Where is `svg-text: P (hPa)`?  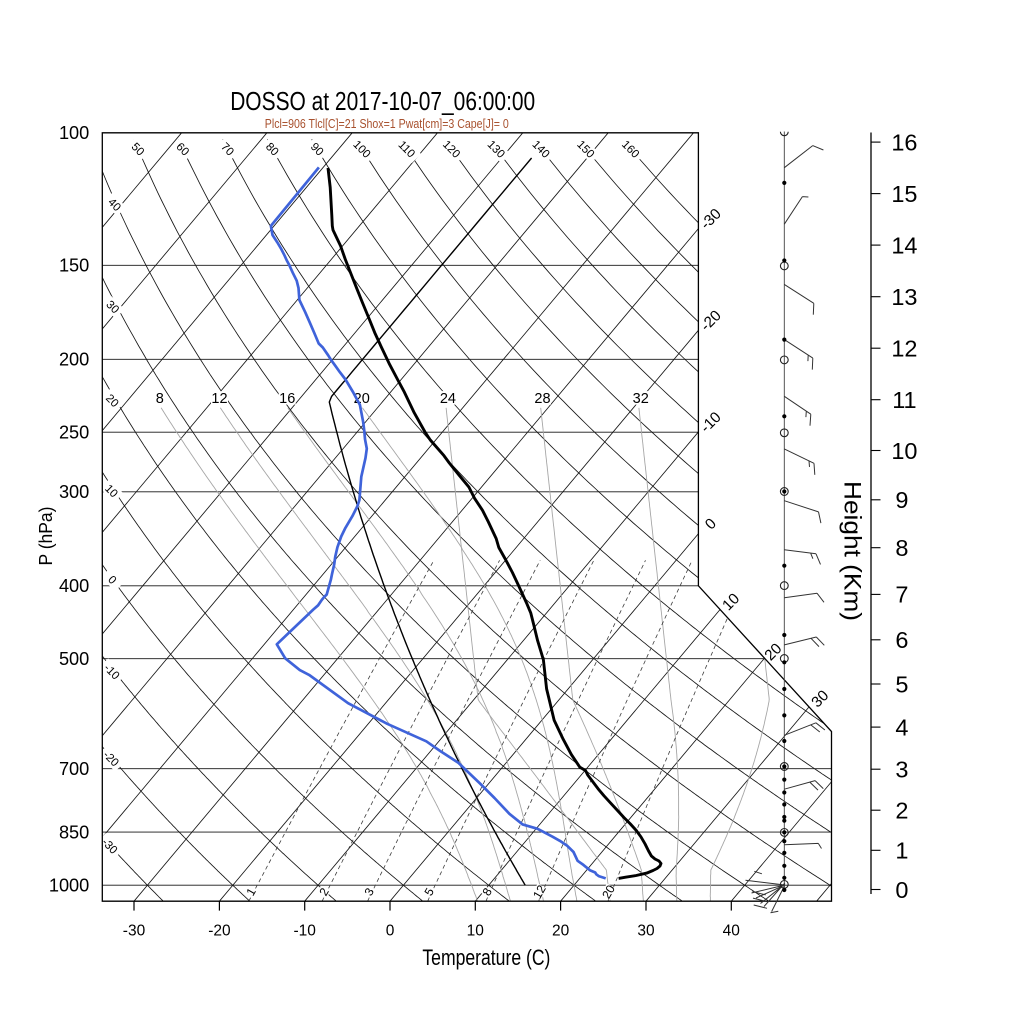
svg-text: P (hPa) is located at coordinates (45, 536).